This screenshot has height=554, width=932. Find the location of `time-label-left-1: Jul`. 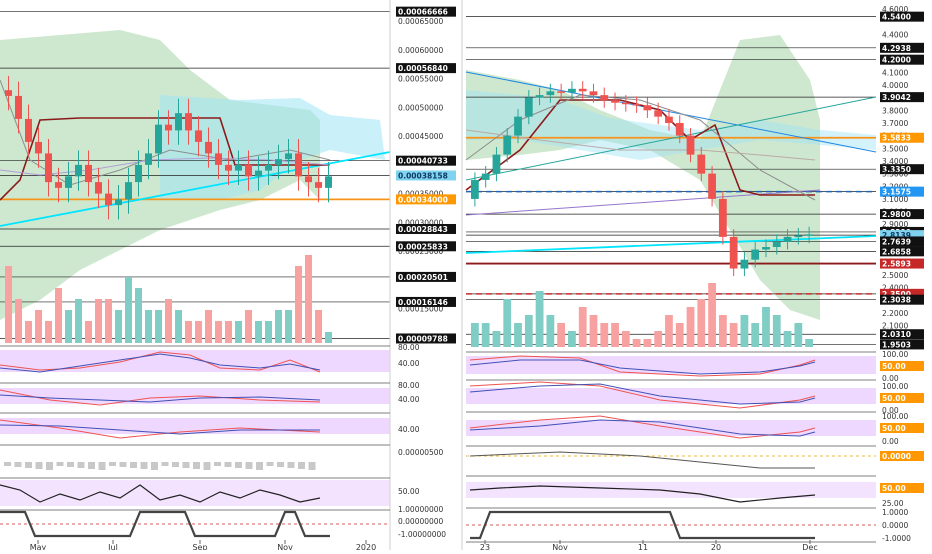

time-label-left-1: Jul is located at coordinates (112, 546).